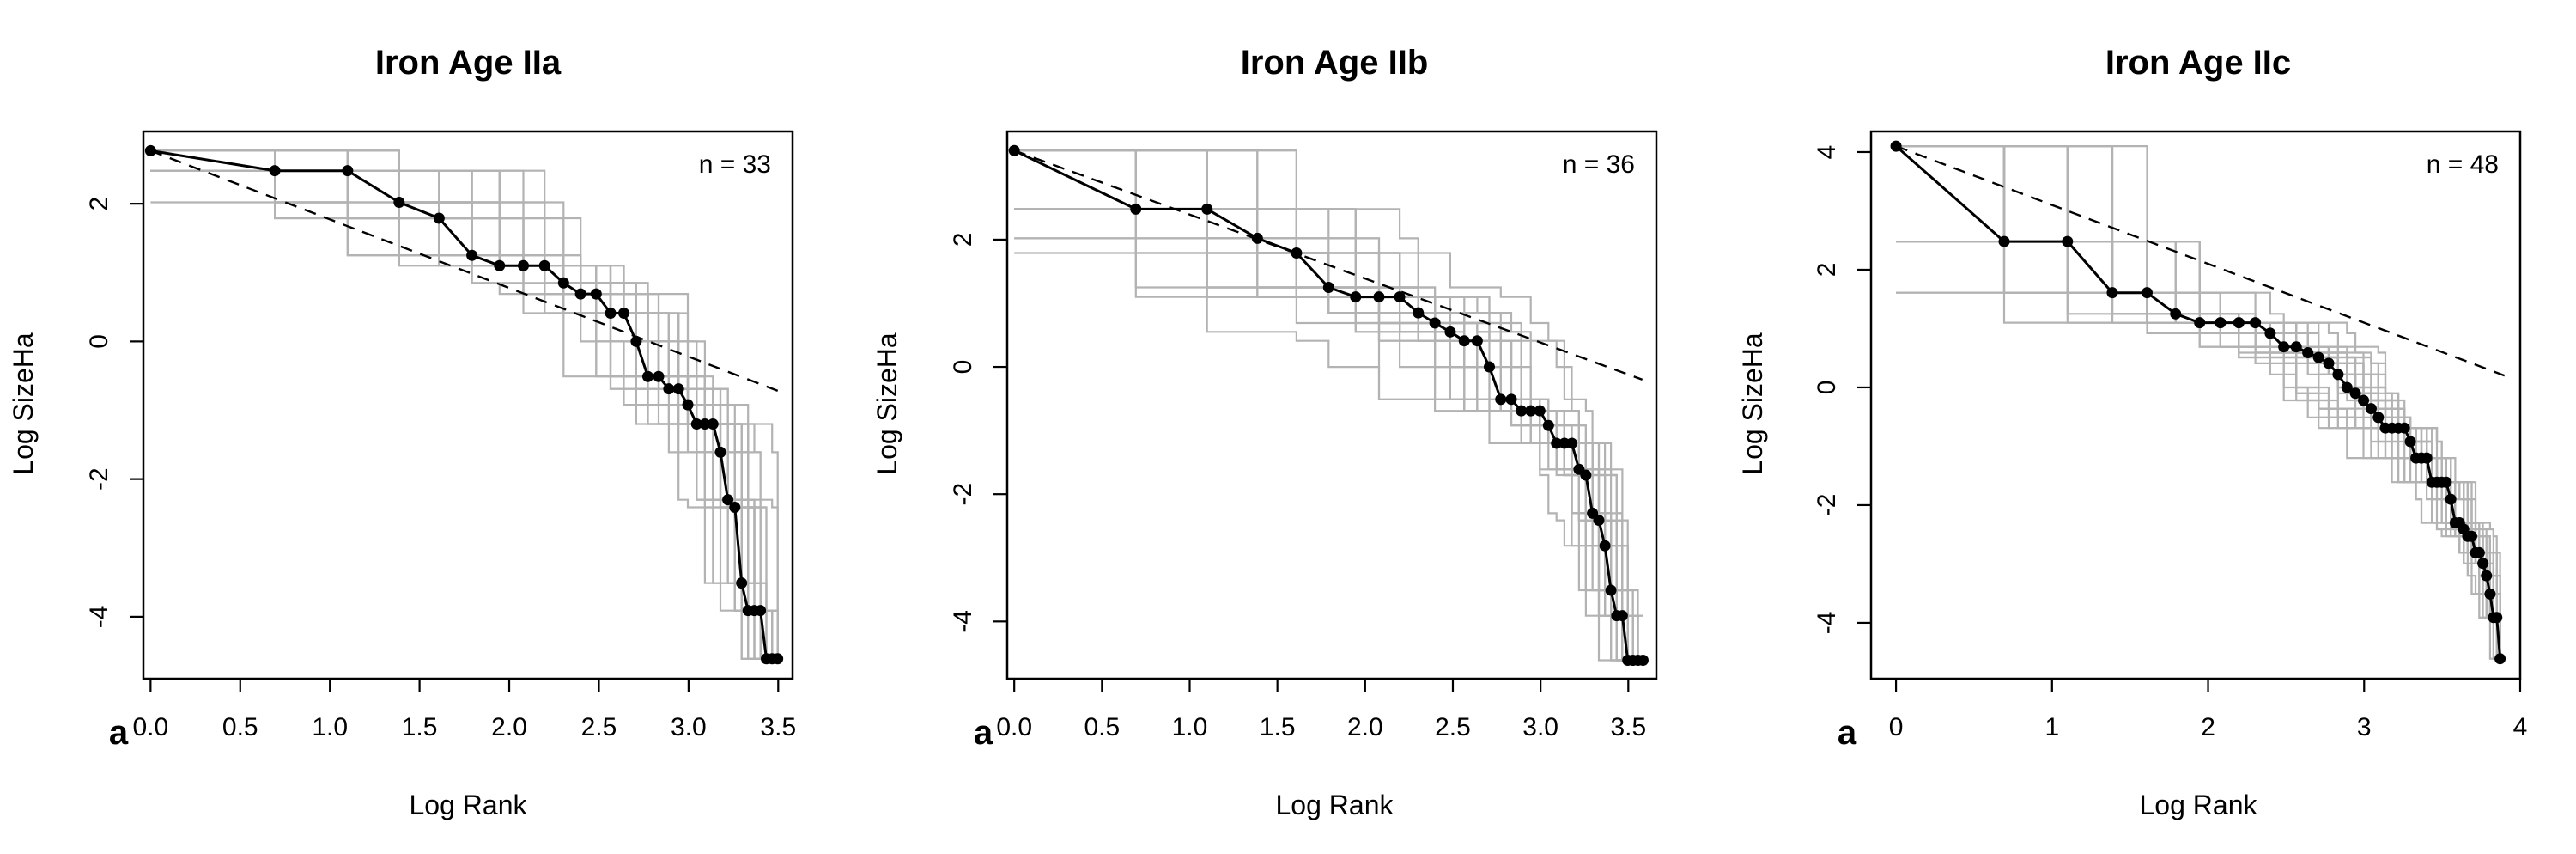 Image resolution: width=2576 pixels, height=854 pixels. I want to click on x-tick-label: 3.5, so click(1628, 727).